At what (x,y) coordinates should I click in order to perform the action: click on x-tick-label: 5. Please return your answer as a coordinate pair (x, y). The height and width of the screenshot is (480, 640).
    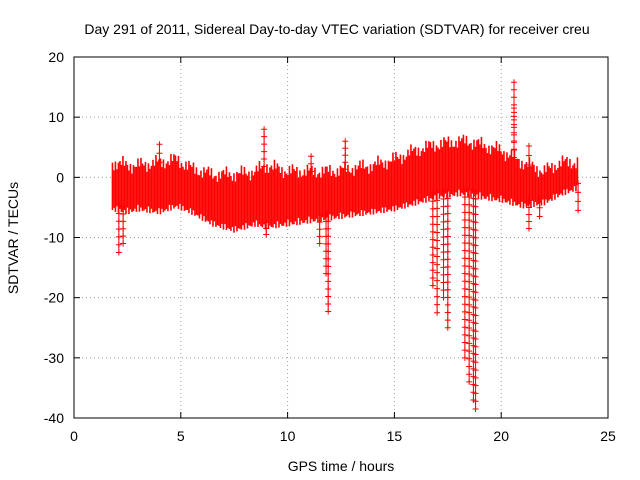
    Looking at the image, I should click on (181, 436).